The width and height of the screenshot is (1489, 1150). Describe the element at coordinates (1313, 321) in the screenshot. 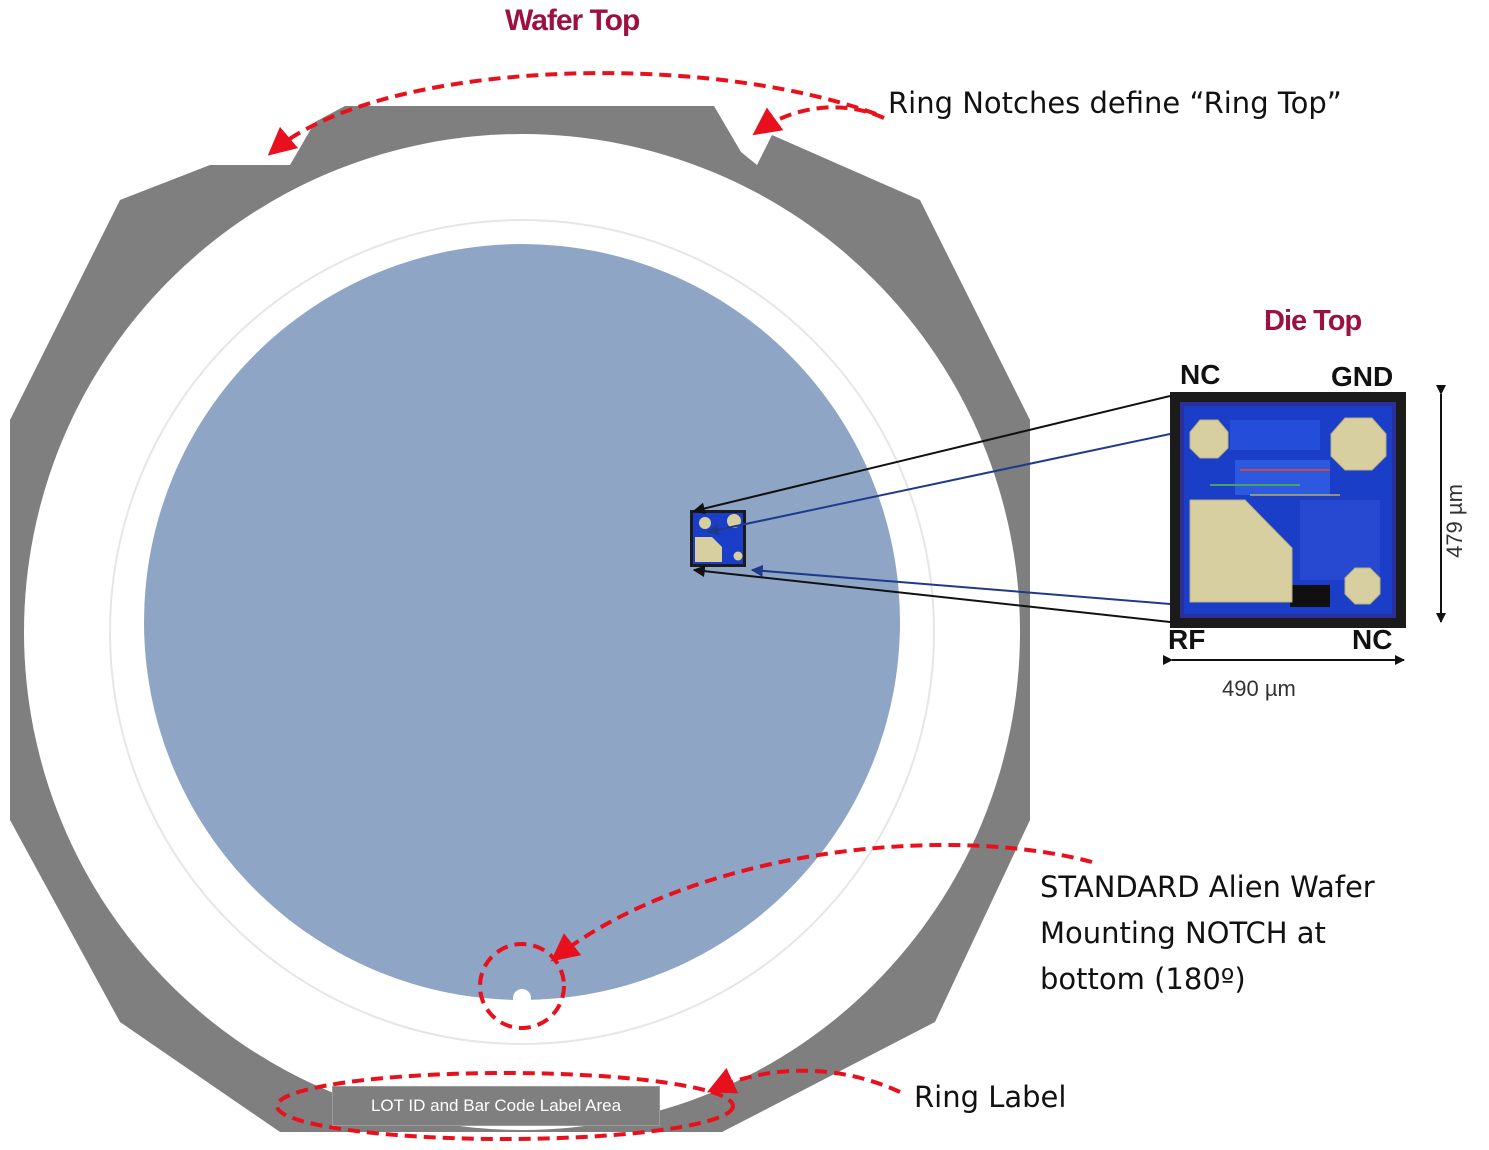

I see `die-top-title: Die Top` at that location.